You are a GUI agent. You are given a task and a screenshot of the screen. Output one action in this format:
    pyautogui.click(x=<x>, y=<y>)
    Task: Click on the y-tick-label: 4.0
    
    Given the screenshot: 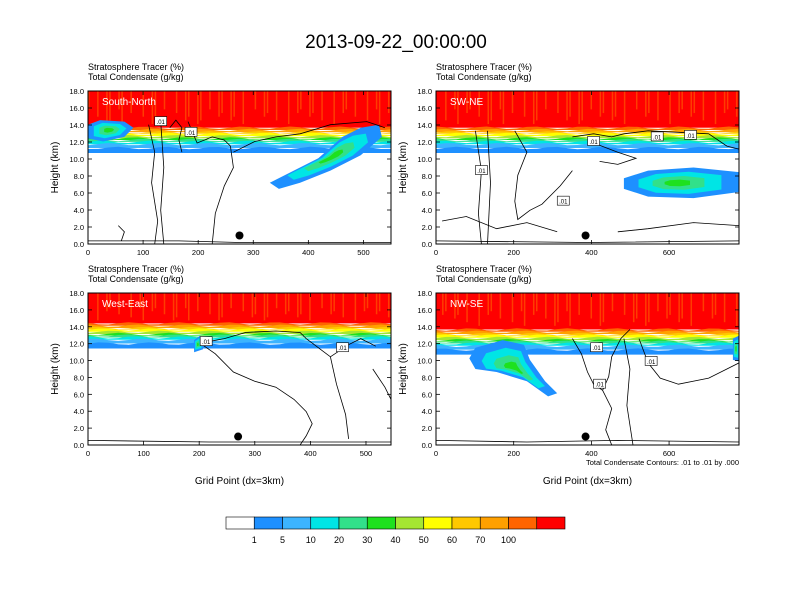 What is the action you would take?
    pyautogui.click(x=427, y=210)
    